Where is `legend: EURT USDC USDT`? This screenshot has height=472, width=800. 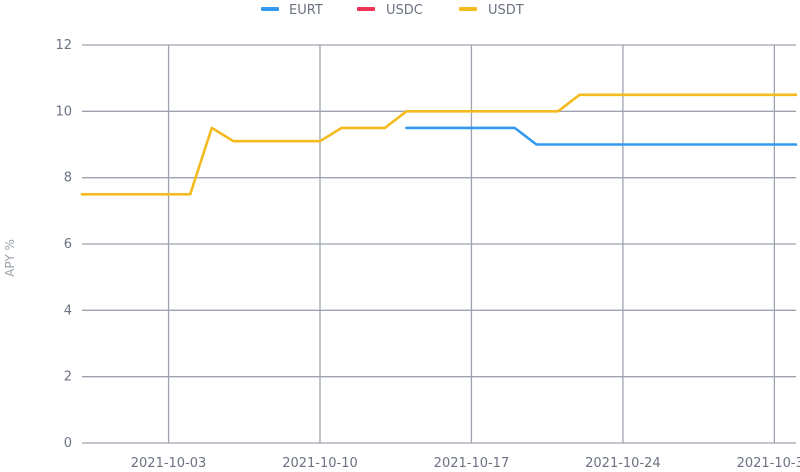 legend: EURT USDC USDT is located at coordinates (392, 10).